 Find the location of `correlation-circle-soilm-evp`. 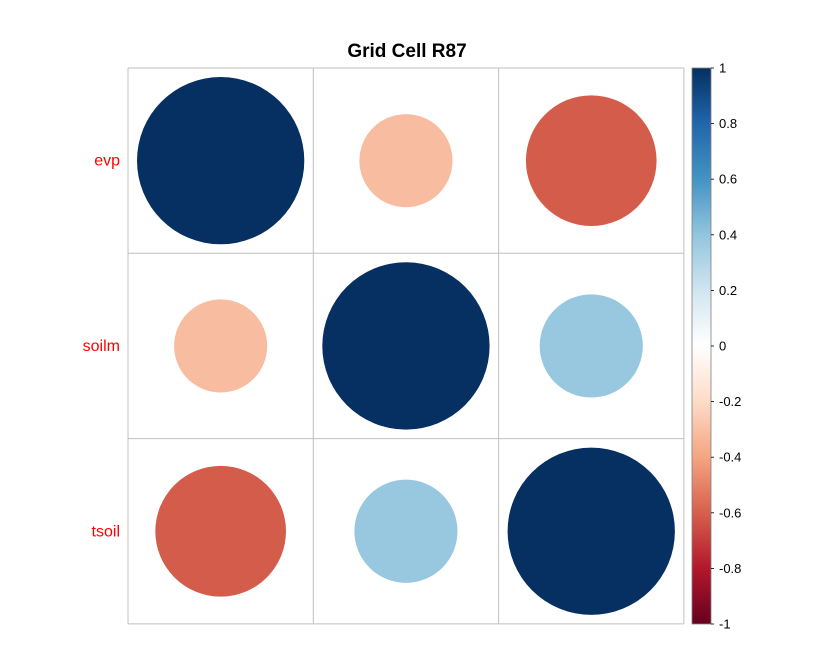

correlation-circle-soilm-evp is located at coordinates (221, 346).